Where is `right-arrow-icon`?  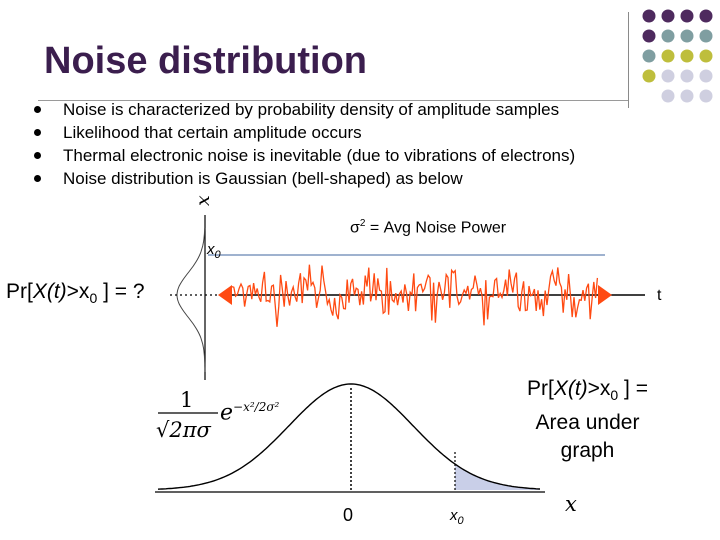 right-arrow-icon is located at coordinates (605, 295).